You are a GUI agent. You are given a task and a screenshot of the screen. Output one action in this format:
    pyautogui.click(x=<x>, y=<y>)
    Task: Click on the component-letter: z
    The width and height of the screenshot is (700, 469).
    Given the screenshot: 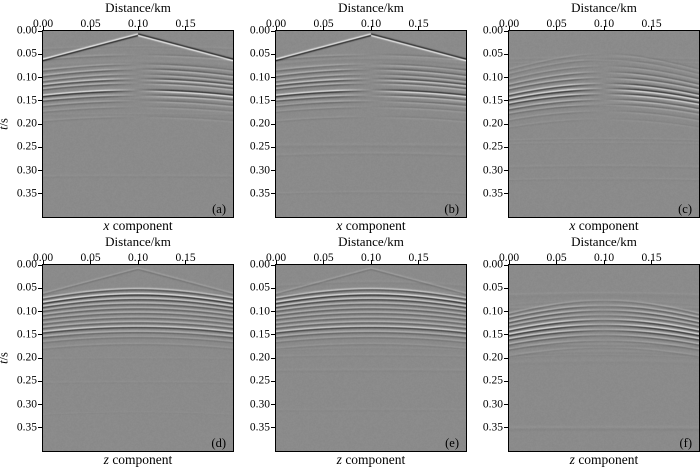 What is the action you would take?
    pyautogui.click(x=339, y=459)
    